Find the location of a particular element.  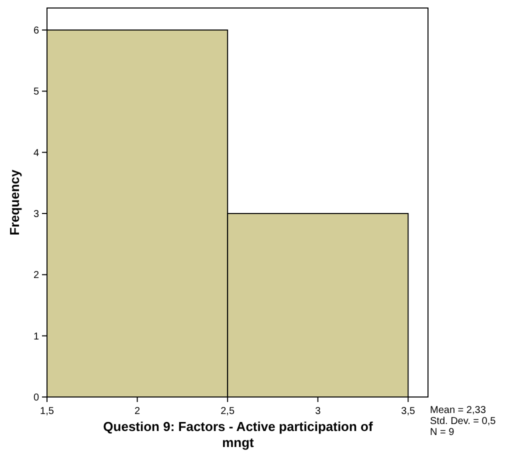

y-tick-label: 3 is located at coordinates (36, 214).